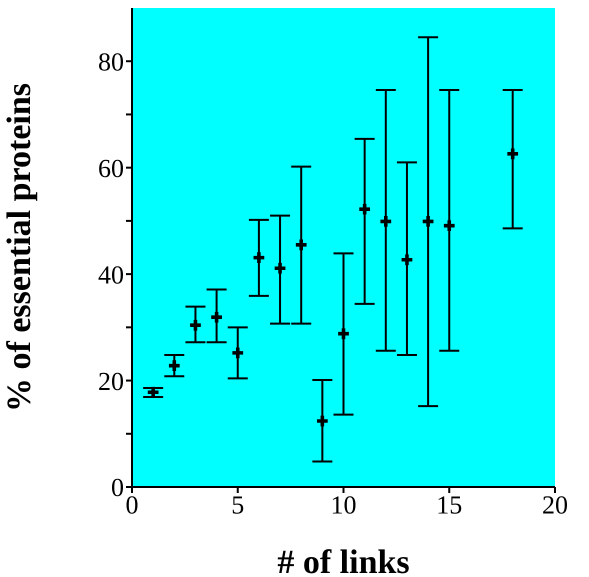 The image size is (589, 577). Describe the element at coordinates (343, 505) in the screenshot. I see `x-tick-label: 10` at that location.